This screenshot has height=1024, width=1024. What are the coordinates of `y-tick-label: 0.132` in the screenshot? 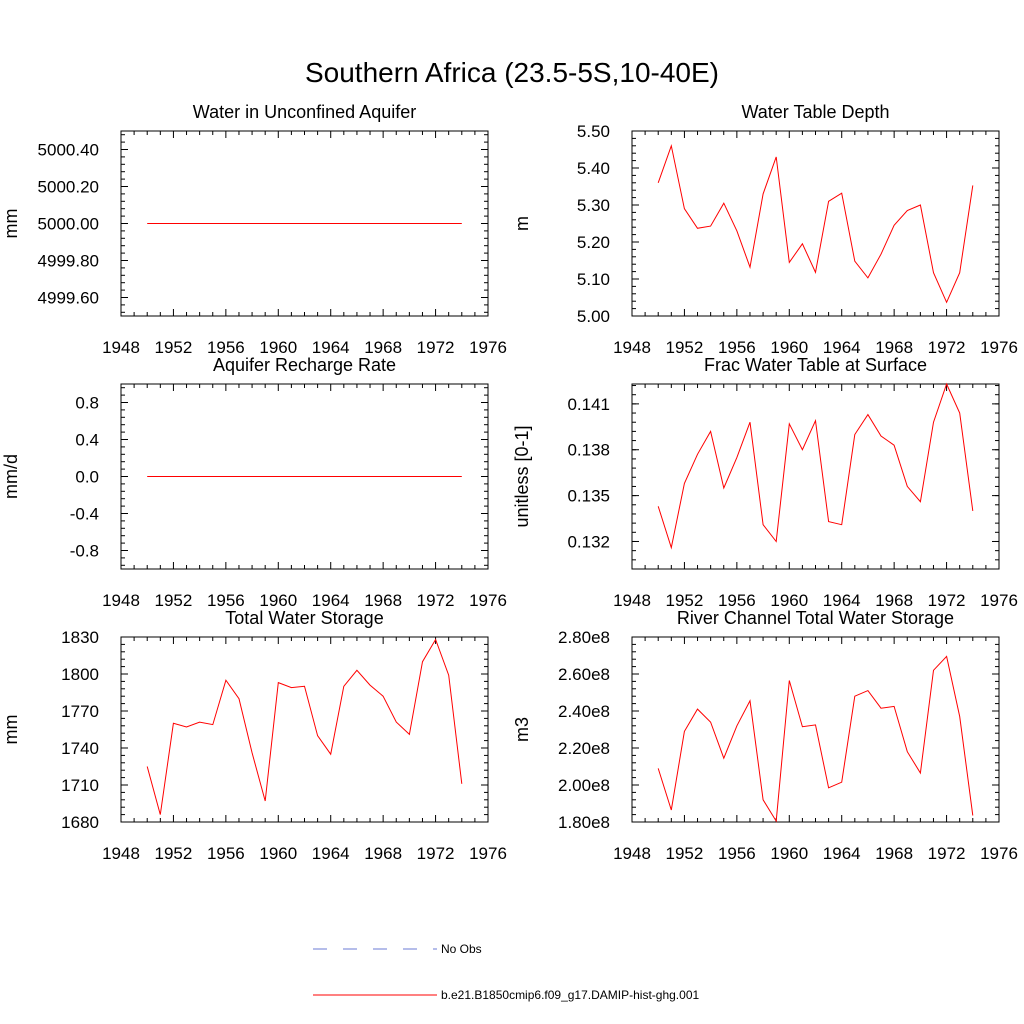 It's located at (588, 541).